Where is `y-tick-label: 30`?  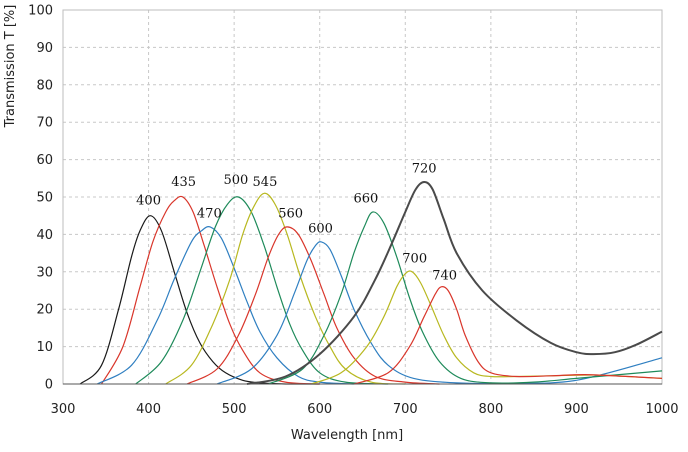 y-tick-label: 30 is located at coordinates (44, 272).